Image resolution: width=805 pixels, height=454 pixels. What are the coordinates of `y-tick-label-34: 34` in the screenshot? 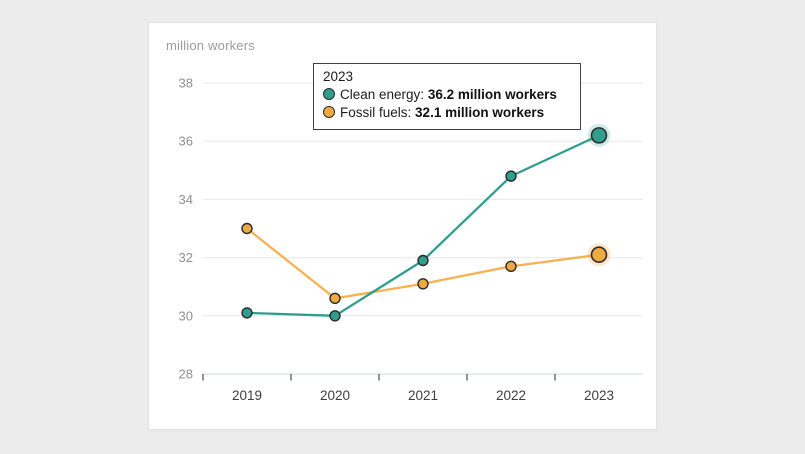 It's located at (186, 199).